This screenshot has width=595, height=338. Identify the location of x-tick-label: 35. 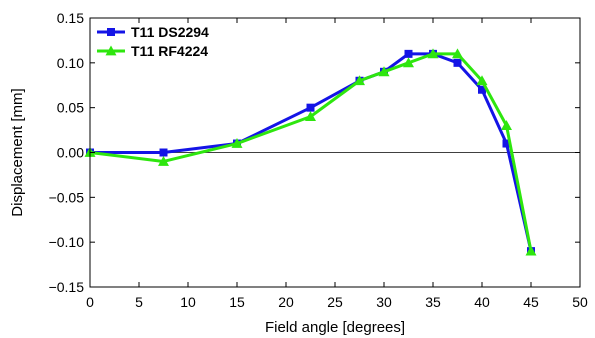
(433, 302).